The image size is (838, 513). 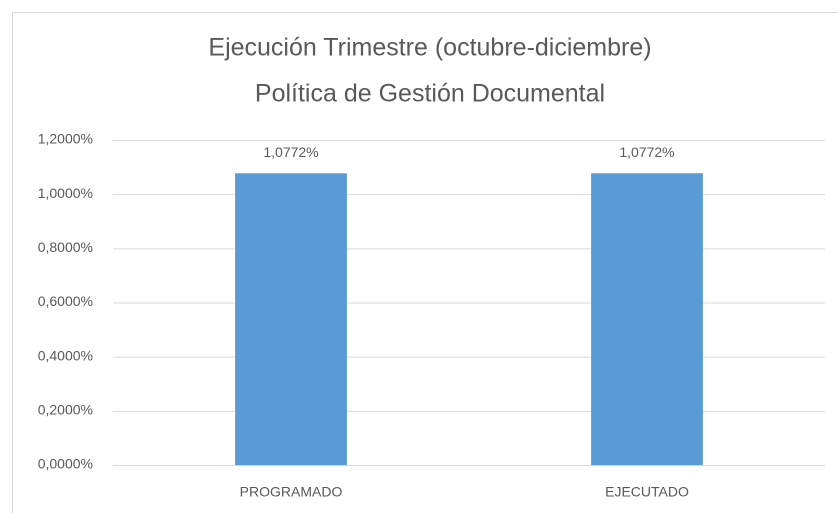 What do you see at coordinates (65, 464) in the screenshot?
I see `y-tick-label: 0,0000%` at bounding box center [65, 464].